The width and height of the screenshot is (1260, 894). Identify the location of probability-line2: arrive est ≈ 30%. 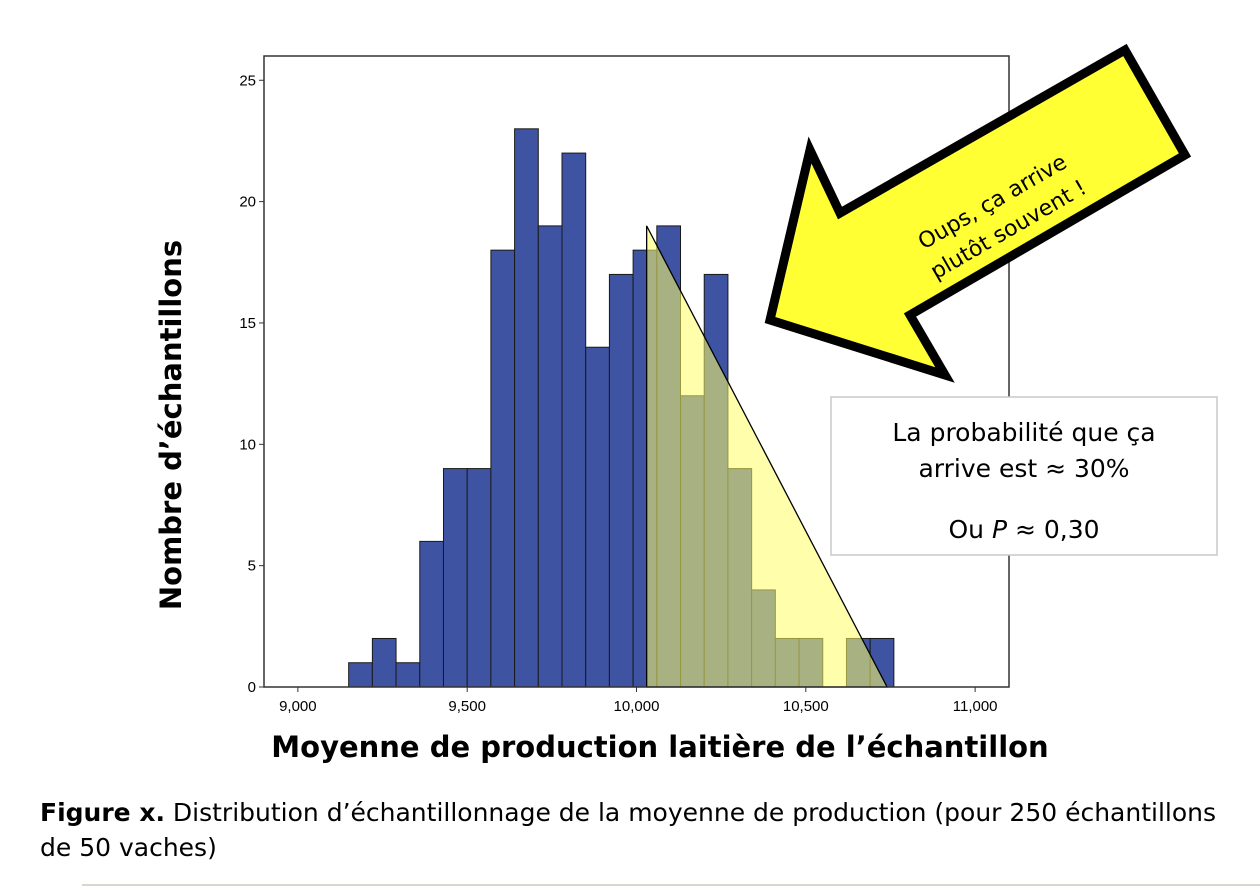
(1023, 468).